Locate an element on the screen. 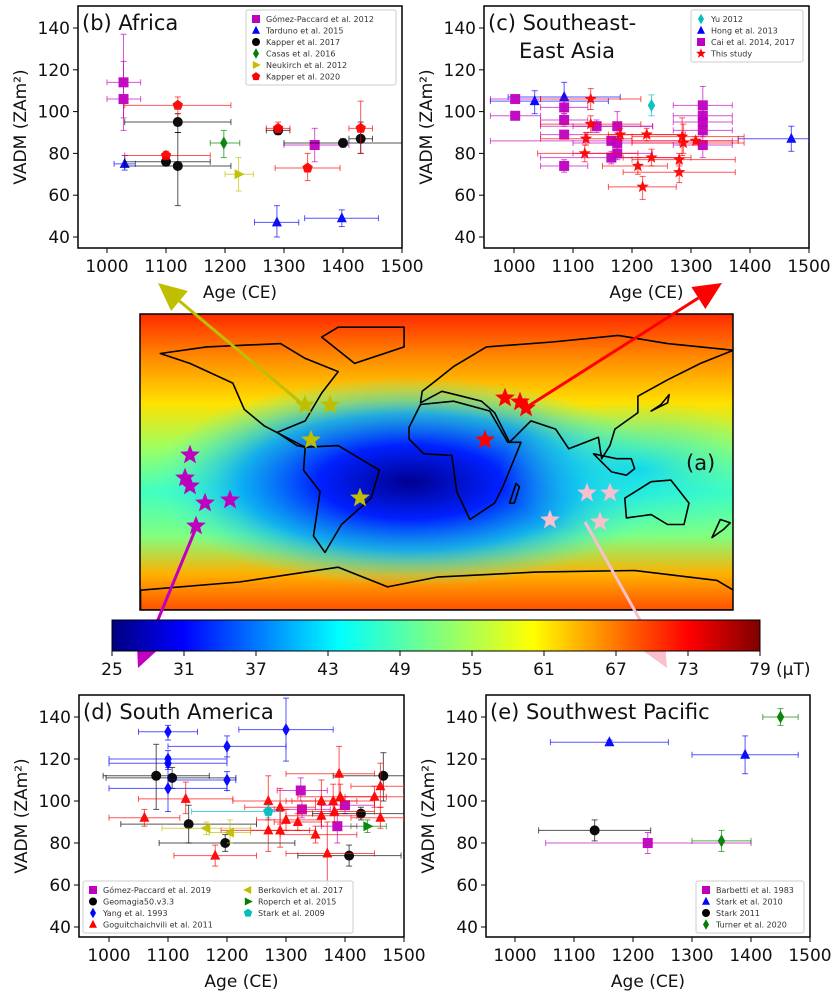  square-legend-icon is located at coordinates (256, 19).